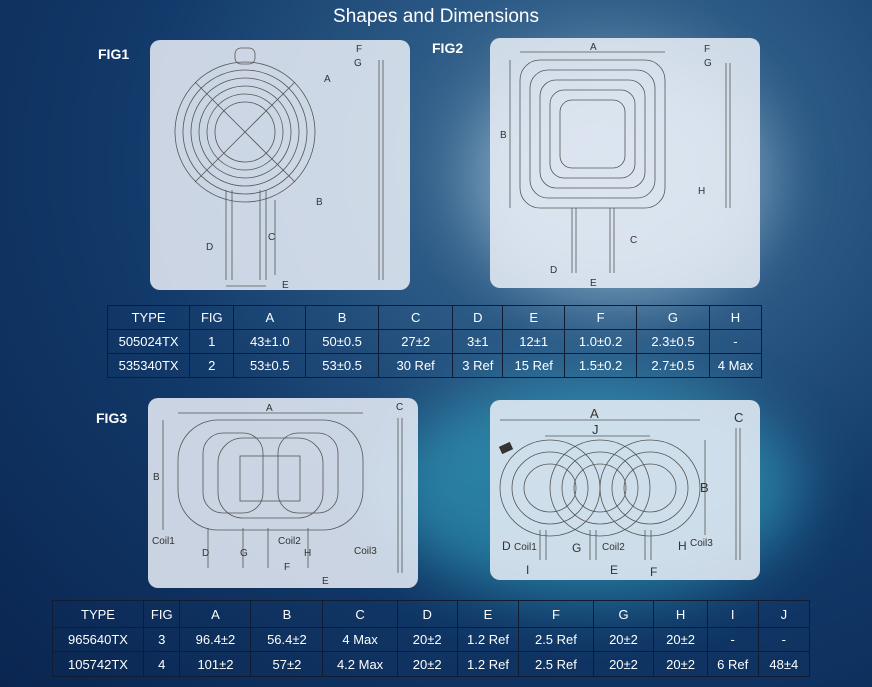  What do you see at coordinates (732, 664) in the screenshot?
I see `table-cell: 6 Ref` at bounding box center [732, 664].